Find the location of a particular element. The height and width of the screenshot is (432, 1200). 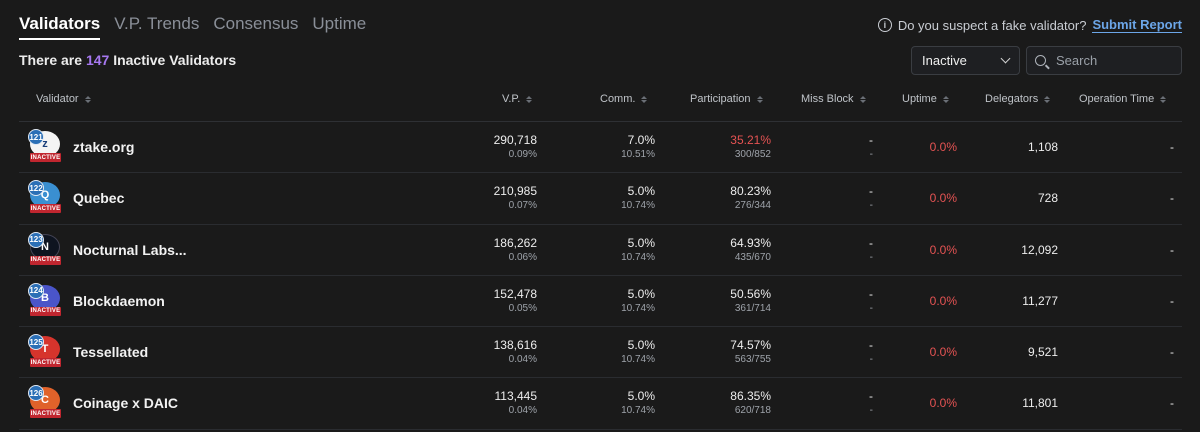

delegators-value: 11,801 is located at coordinates (1040, 403).